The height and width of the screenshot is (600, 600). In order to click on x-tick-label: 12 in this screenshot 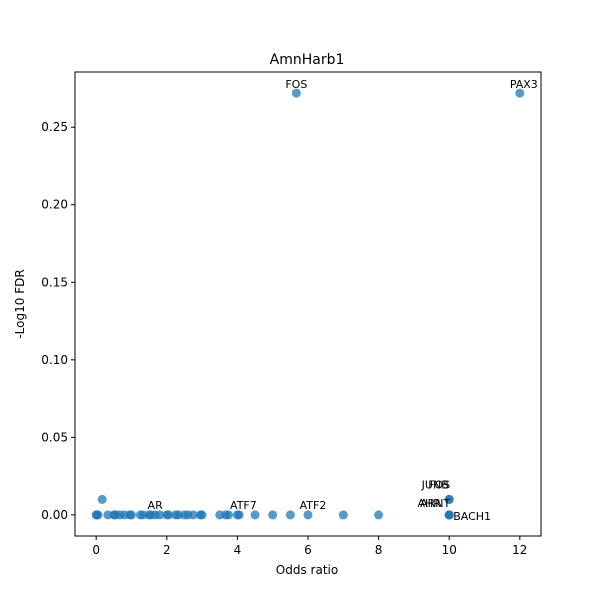, I will do `click(519, 550)`.